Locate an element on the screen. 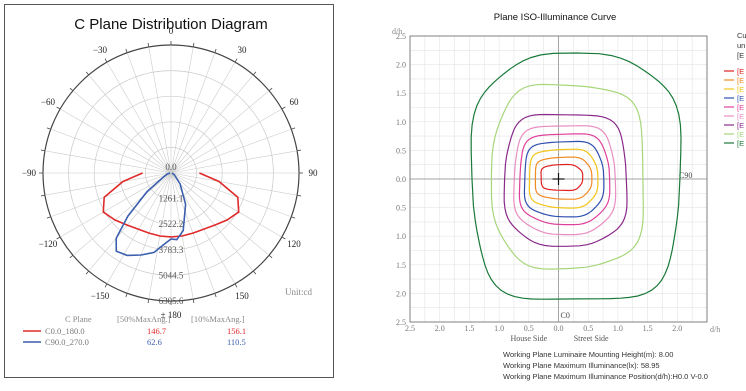 This screenshot has height=391, width=746. y-tick-label: 1.5 is located at coordinates (401, 93).